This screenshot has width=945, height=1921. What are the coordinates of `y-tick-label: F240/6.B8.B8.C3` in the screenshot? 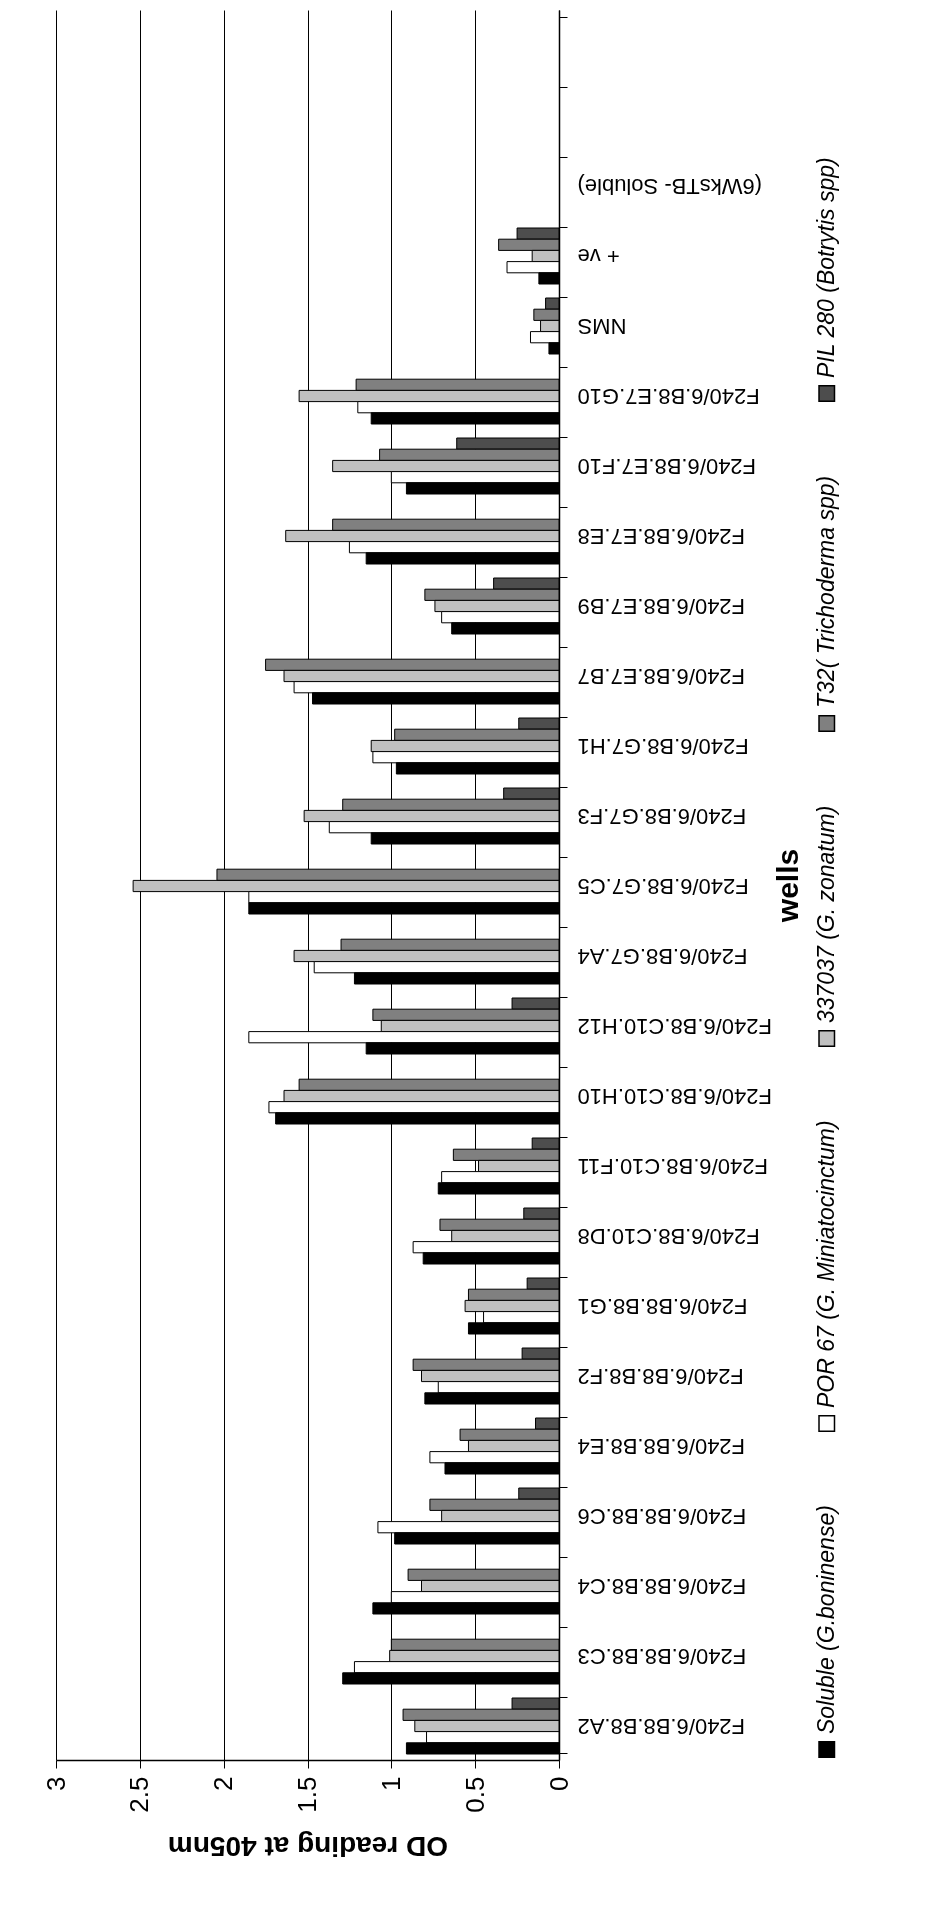 It's located at (662, 1656).